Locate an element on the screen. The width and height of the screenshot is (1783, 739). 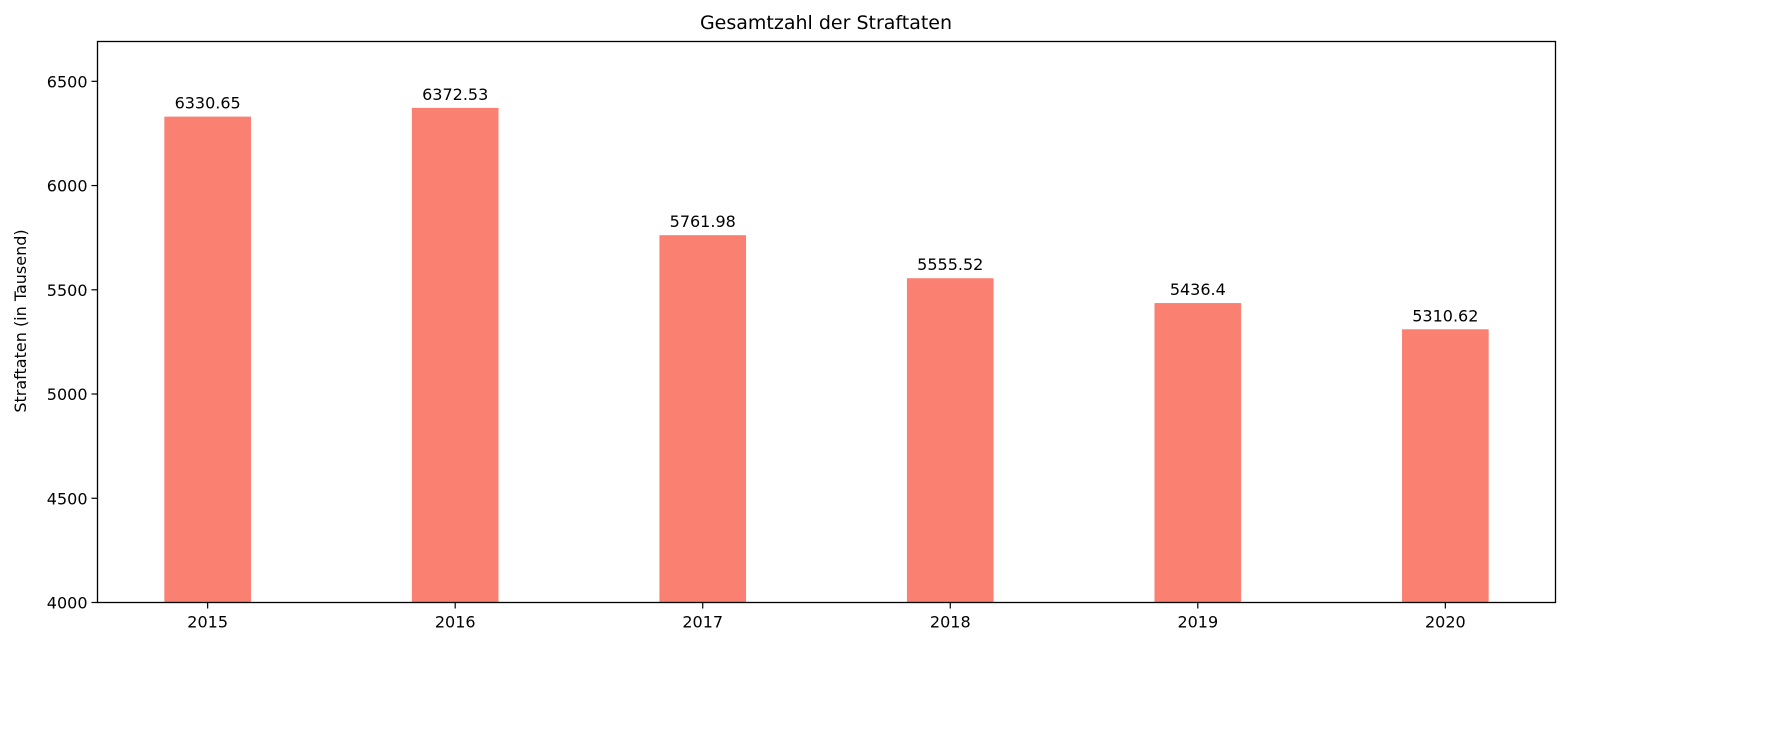
bar-2015 is located at coordinates (207, 359).